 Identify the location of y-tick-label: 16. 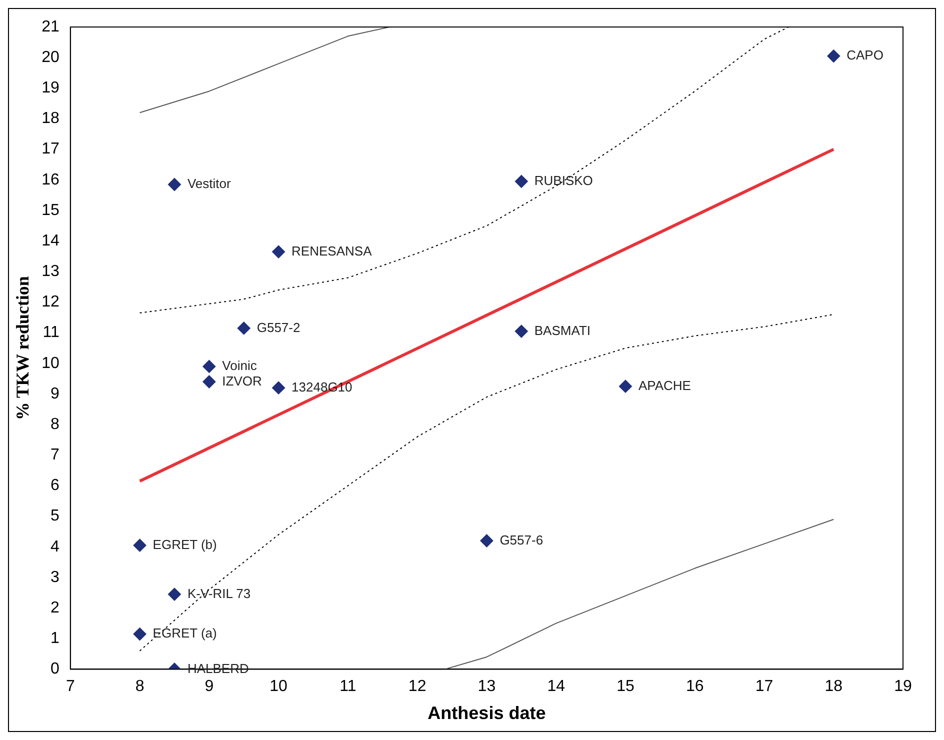
(51, 179).